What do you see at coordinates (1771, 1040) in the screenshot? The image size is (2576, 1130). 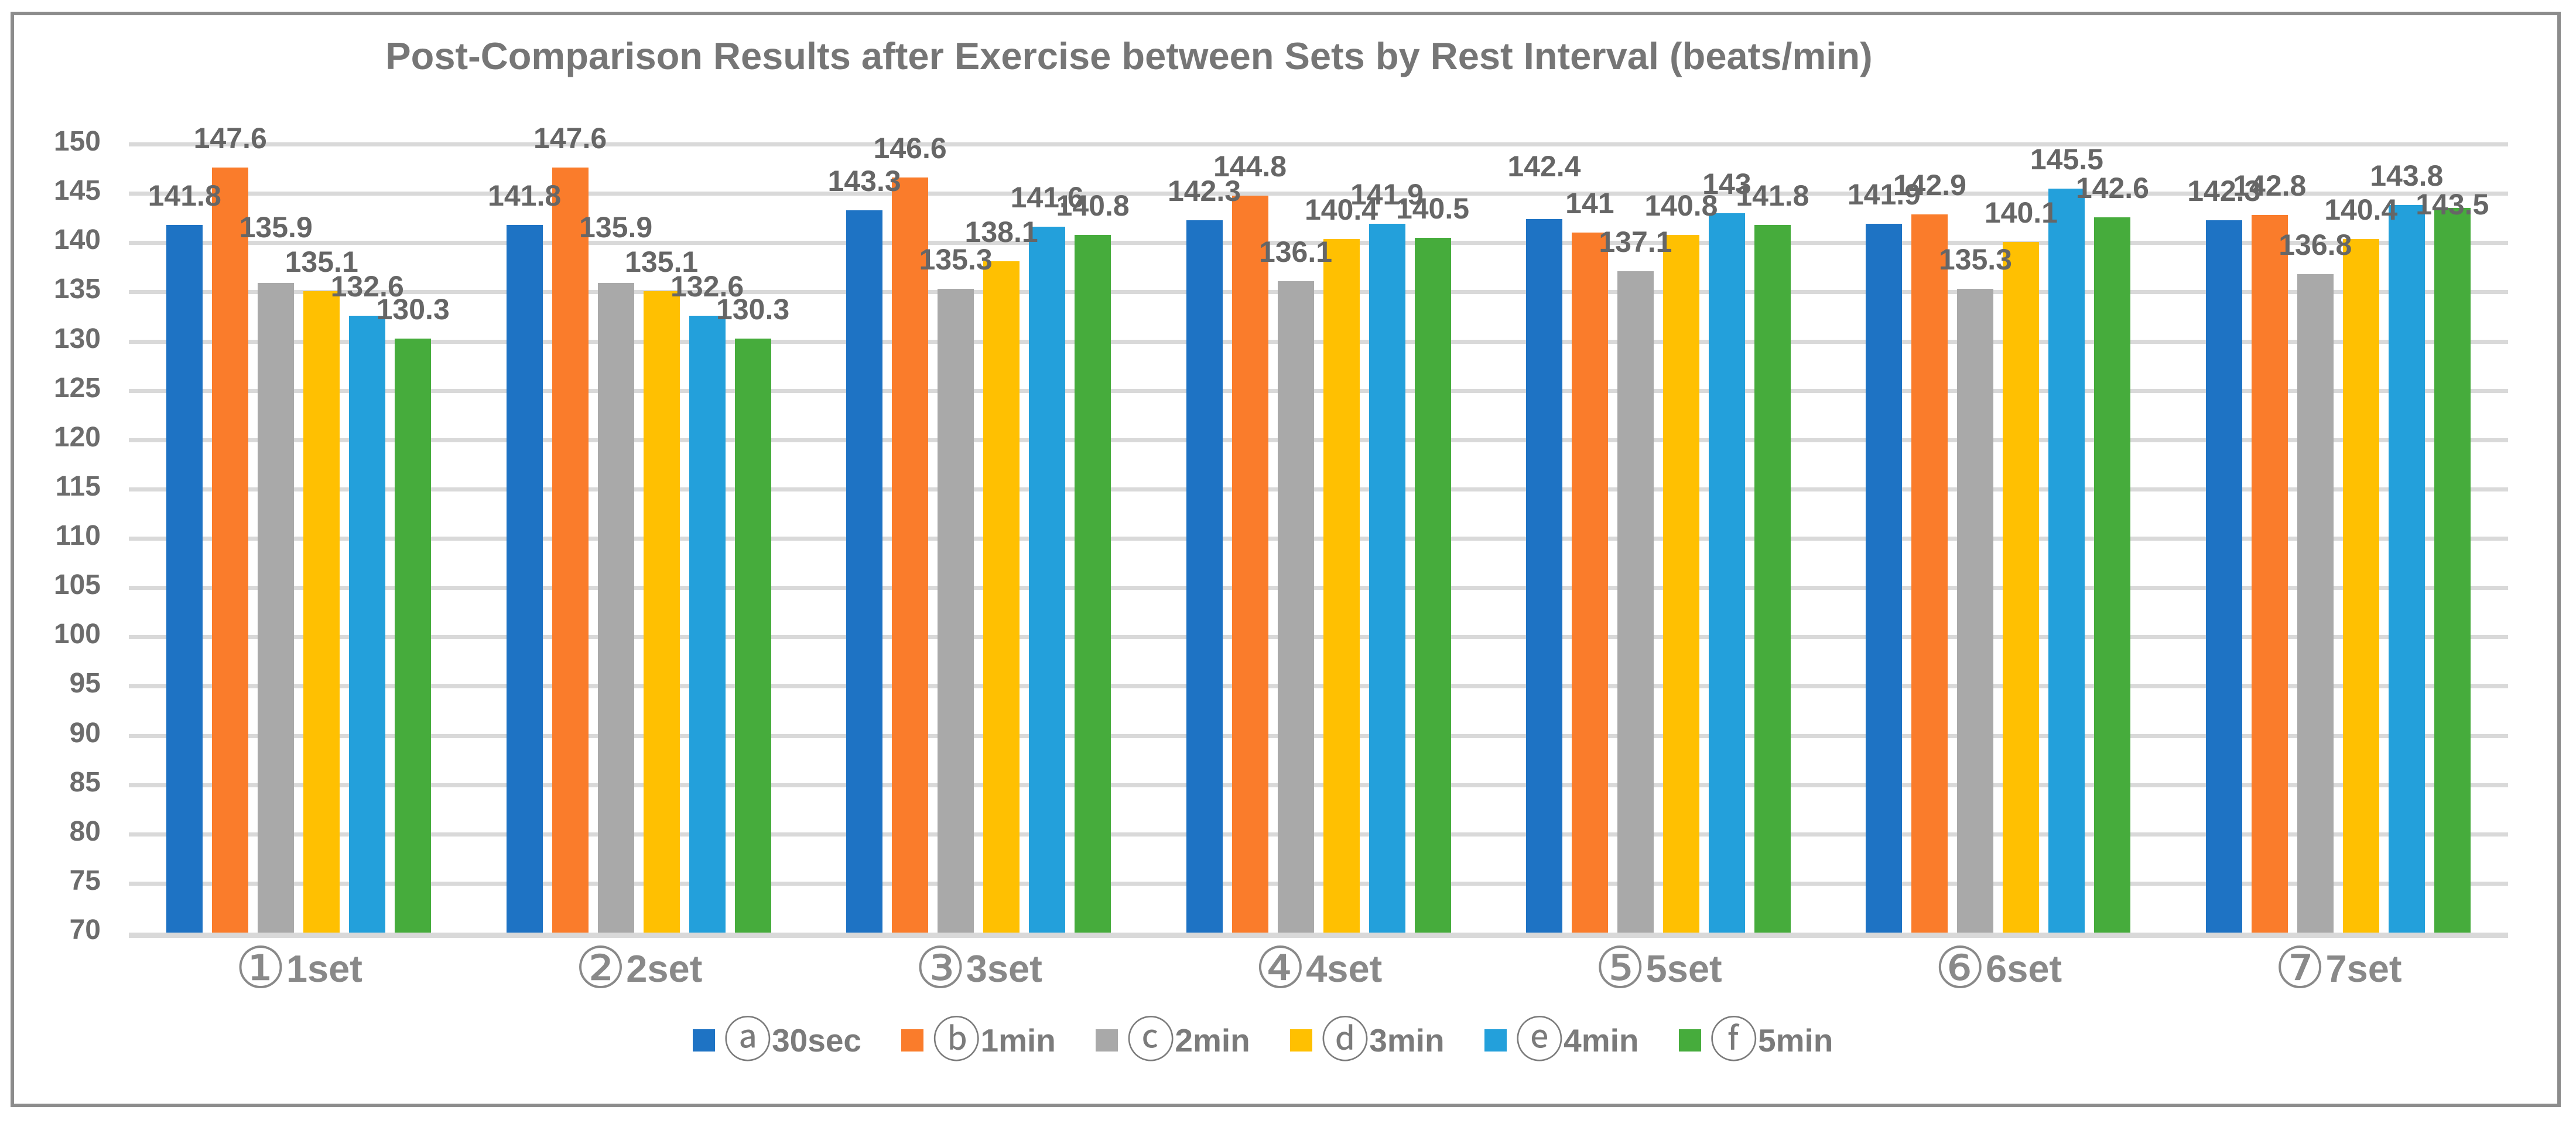 I see `legend-label: ⓕ 5min` at bounding box center [1771, 1040].